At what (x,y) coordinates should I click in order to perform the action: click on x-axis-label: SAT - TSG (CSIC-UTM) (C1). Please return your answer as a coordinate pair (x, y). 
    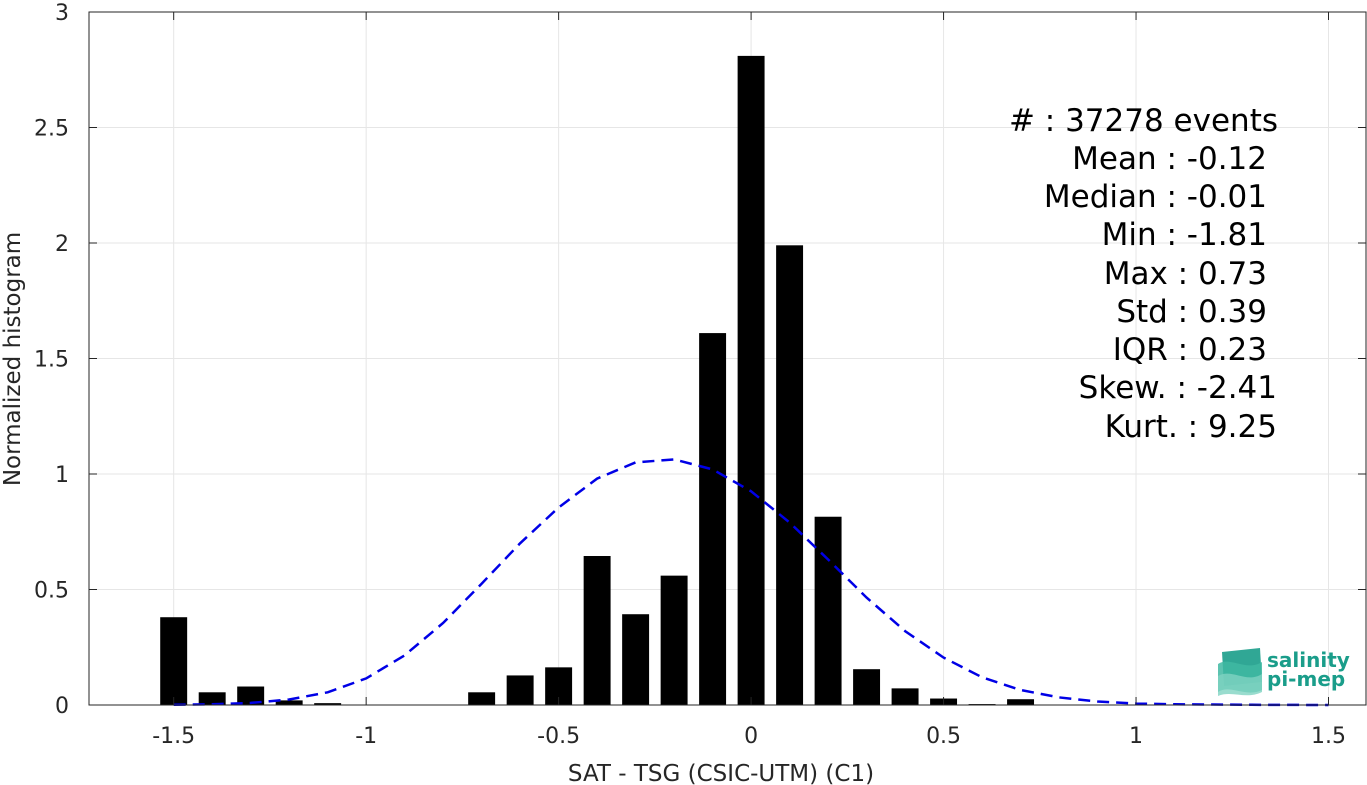
    Looking at the image, I should click on (721, 773).